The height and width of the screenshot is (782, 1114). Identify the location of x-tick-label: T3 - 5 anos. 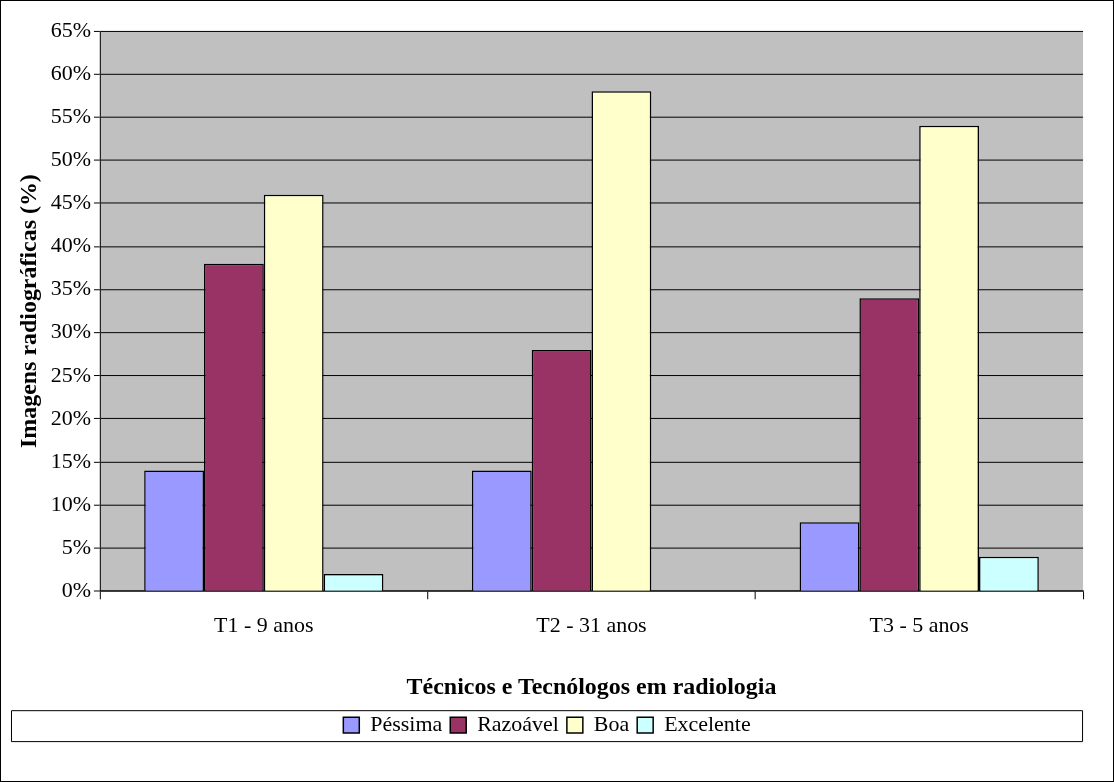
(919, 625).